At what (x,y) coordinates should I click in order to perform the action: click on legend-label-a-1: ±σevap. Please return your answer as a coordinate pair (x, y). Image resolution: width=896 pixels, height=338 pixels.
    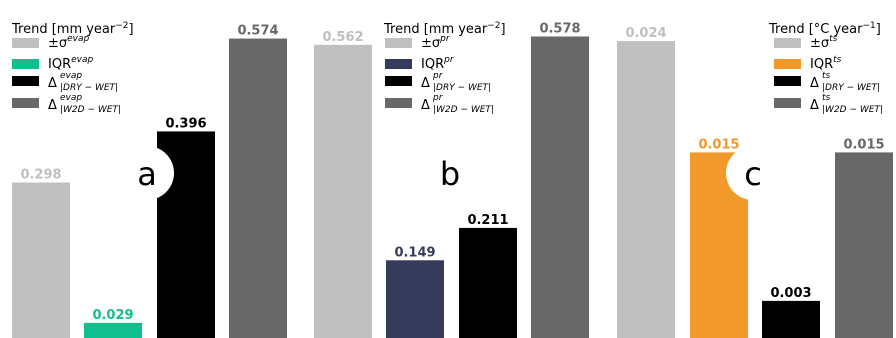
    Looking at the image, I should click on (69, 42).